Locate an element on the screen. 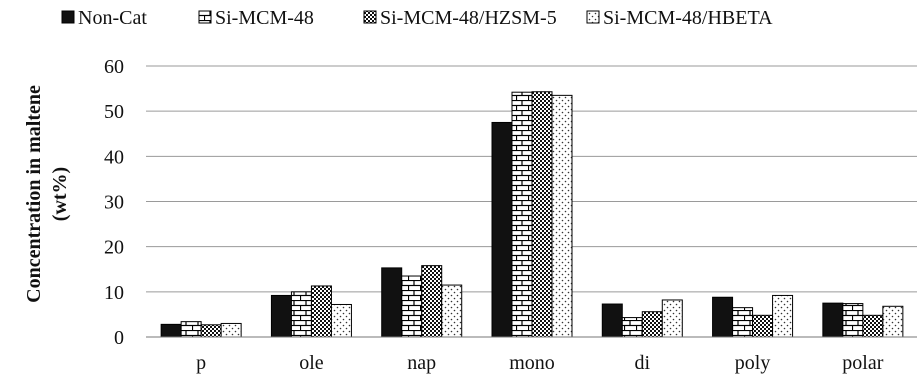  legend-swatch-si-mcm-48-hbeta is located at coordinates (593, 17).